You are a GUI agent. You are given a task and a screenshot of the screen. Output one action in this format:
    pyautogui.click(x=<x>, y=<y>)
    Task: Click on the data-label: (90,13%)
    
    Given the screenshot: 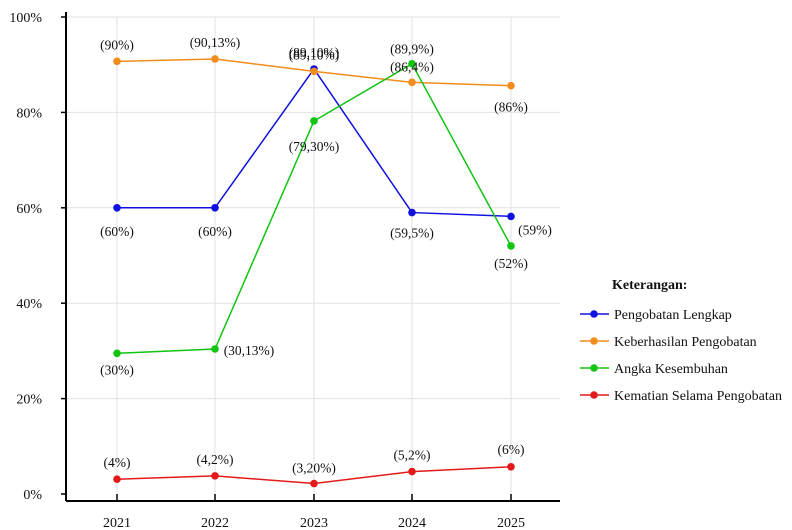 What is the action you would take?
    pyautogui.click(x=215, y=42)
    